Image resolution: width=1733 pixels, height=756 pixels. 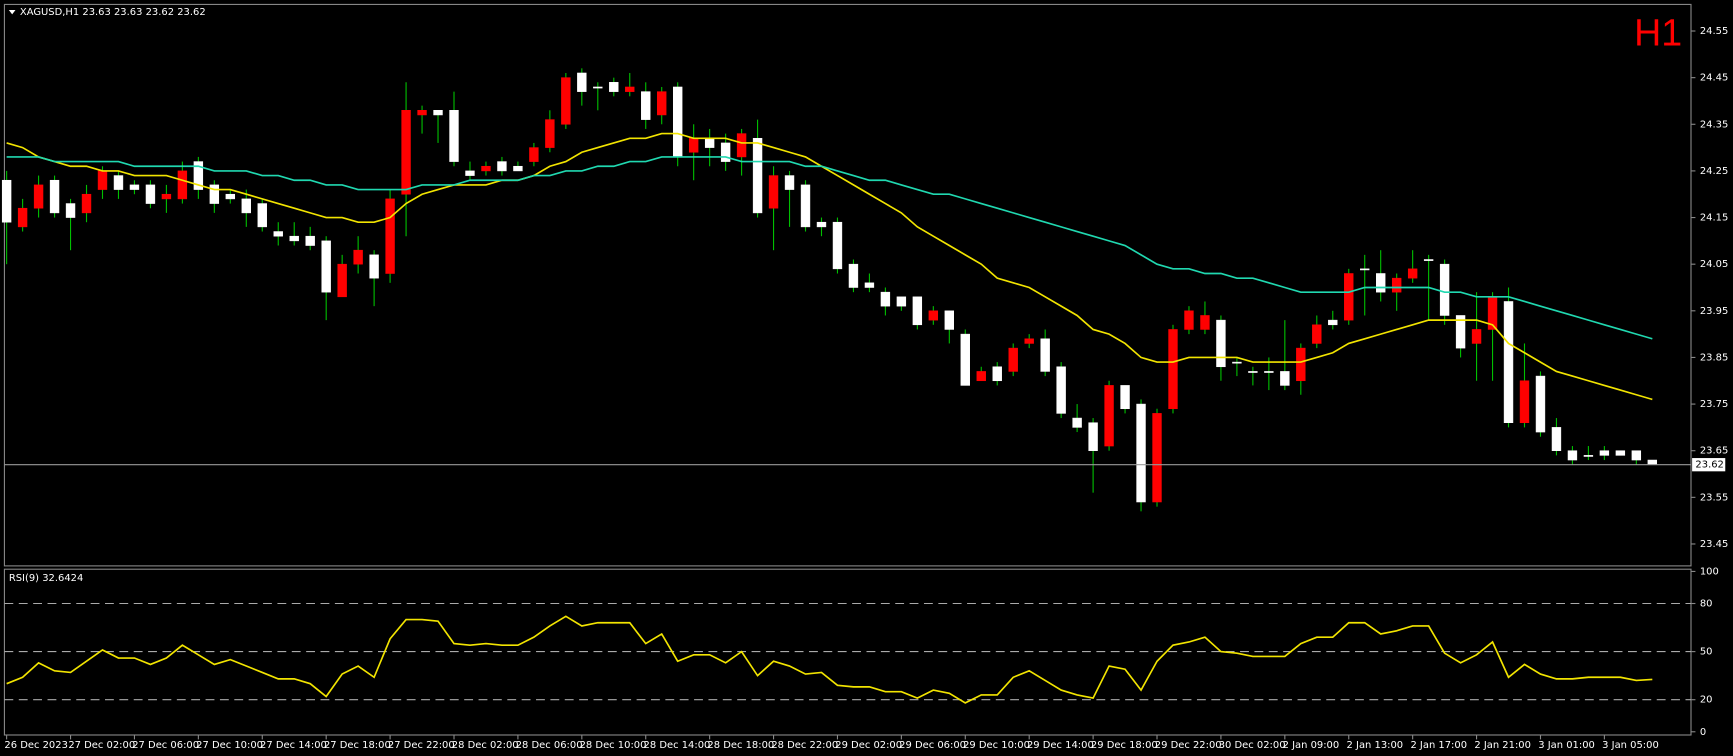 I want to click on y-tick-label: 24.35, so click(x=1714, y=124).